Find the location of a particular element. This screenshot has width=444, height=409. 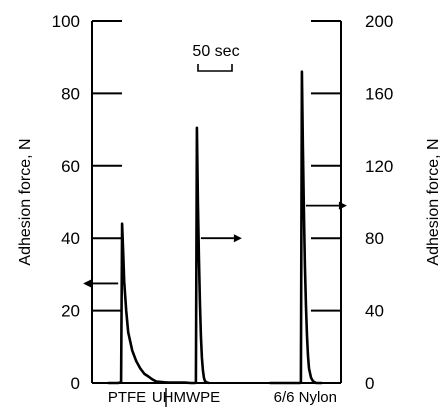

right-y-tick-label: 0 is located at coordinates (369, 383).